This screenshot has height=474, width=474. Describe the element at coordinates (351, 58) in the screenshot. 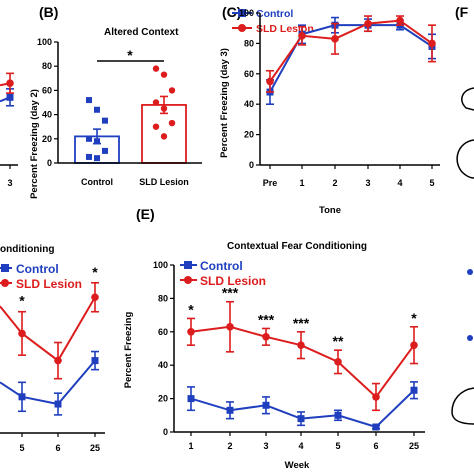

I see `c-control-line` at that location.